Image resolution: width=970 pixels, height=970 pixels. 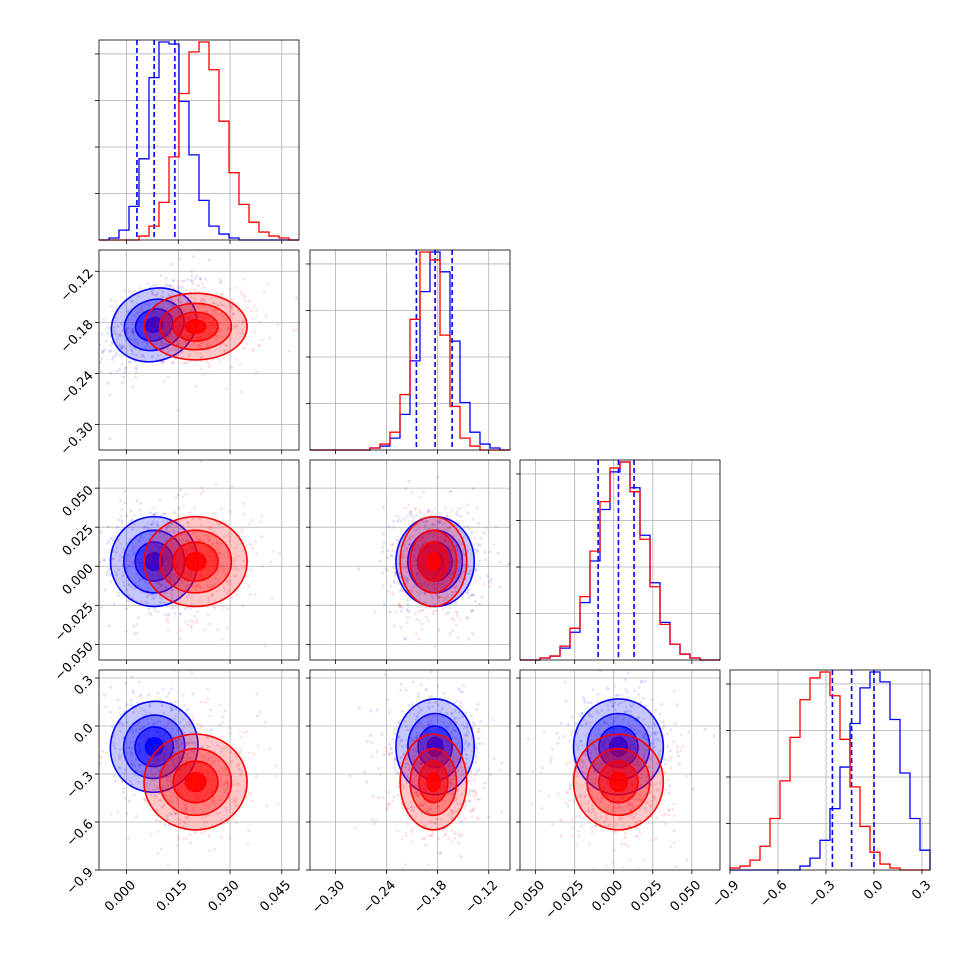 What do you see at coordinates (80, 785) in the screenshot?
I see `y-tick-labels-row-3: −0.9−0.6−0.30.00.3` at bounding box center [80, 785].